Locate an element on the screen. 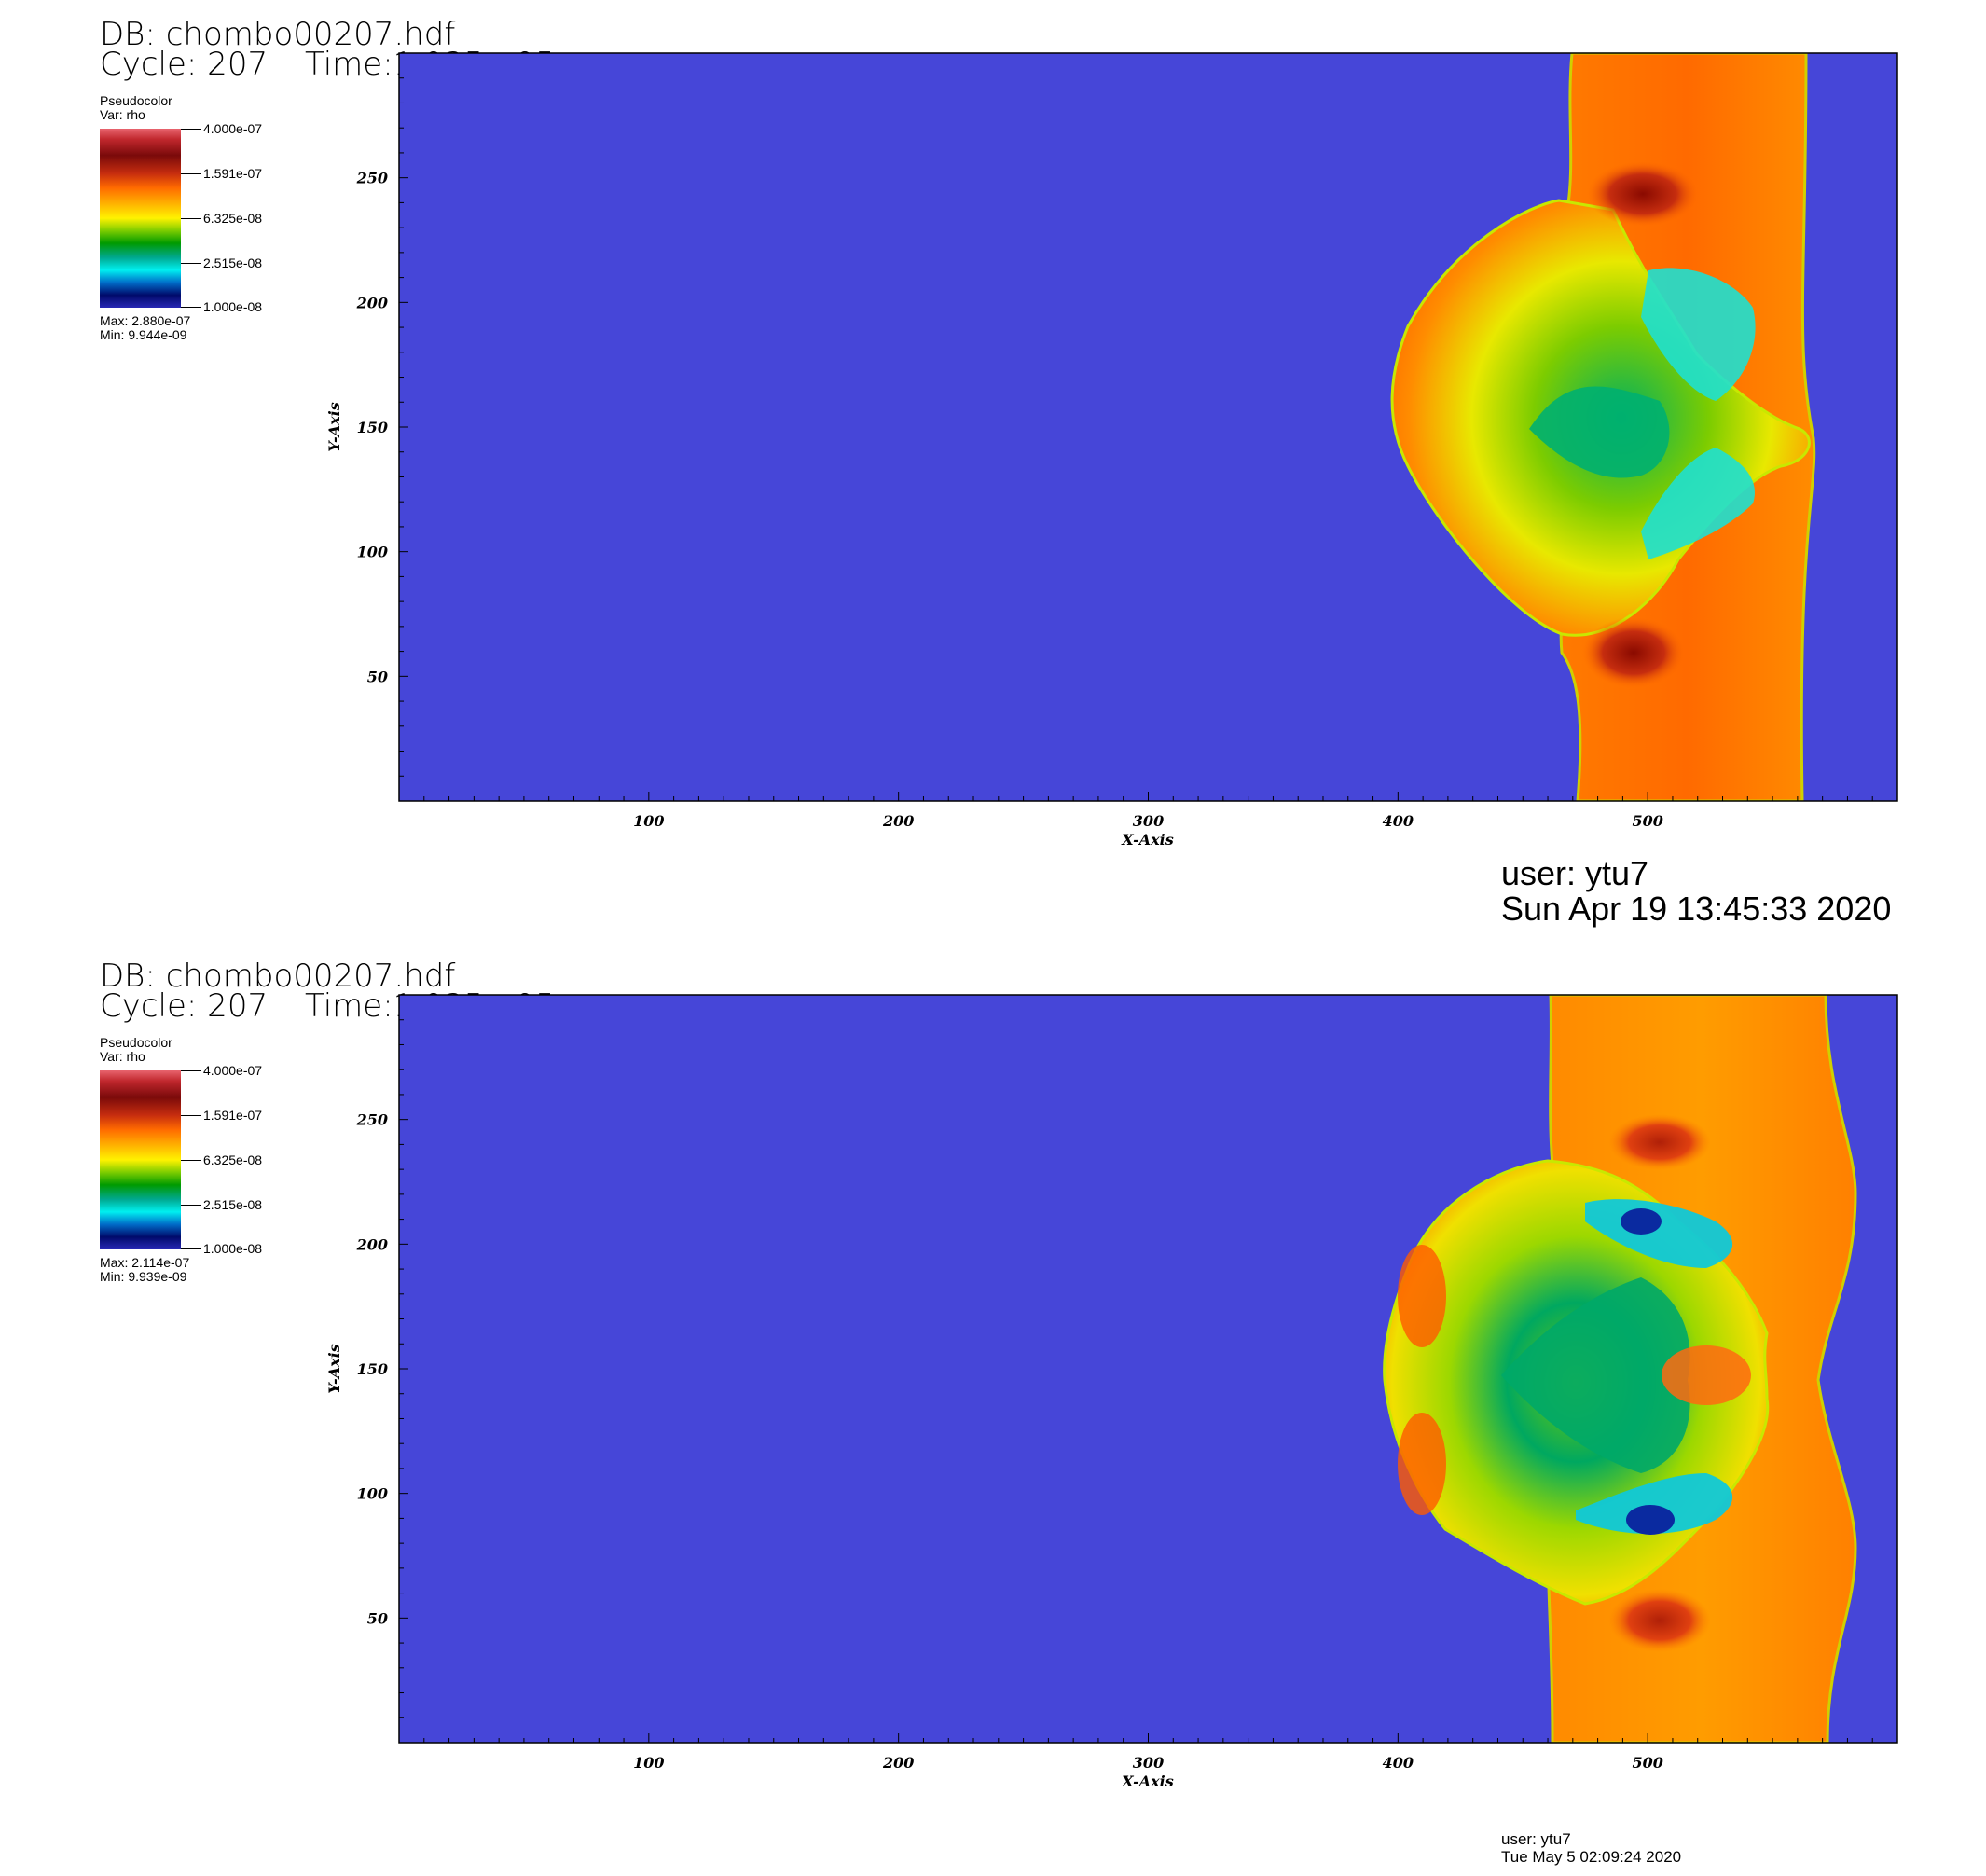 The image size is (1986, 1876). max-value: Max: 2.880e-07 is located at coordinates (145, 320).